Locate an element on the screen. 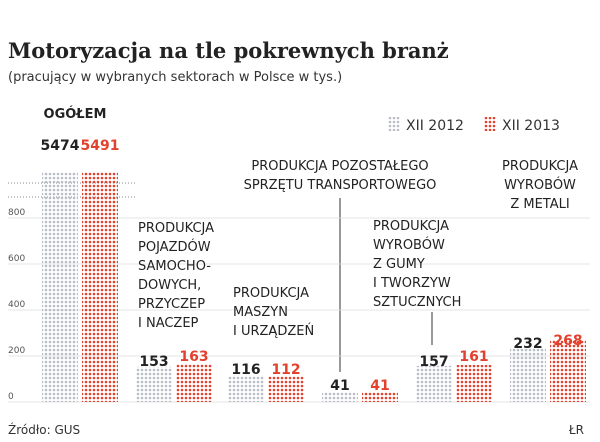 This screenshot has height=442, width=600. legend-label: XII 2012 is located at coordinates (435, 126).